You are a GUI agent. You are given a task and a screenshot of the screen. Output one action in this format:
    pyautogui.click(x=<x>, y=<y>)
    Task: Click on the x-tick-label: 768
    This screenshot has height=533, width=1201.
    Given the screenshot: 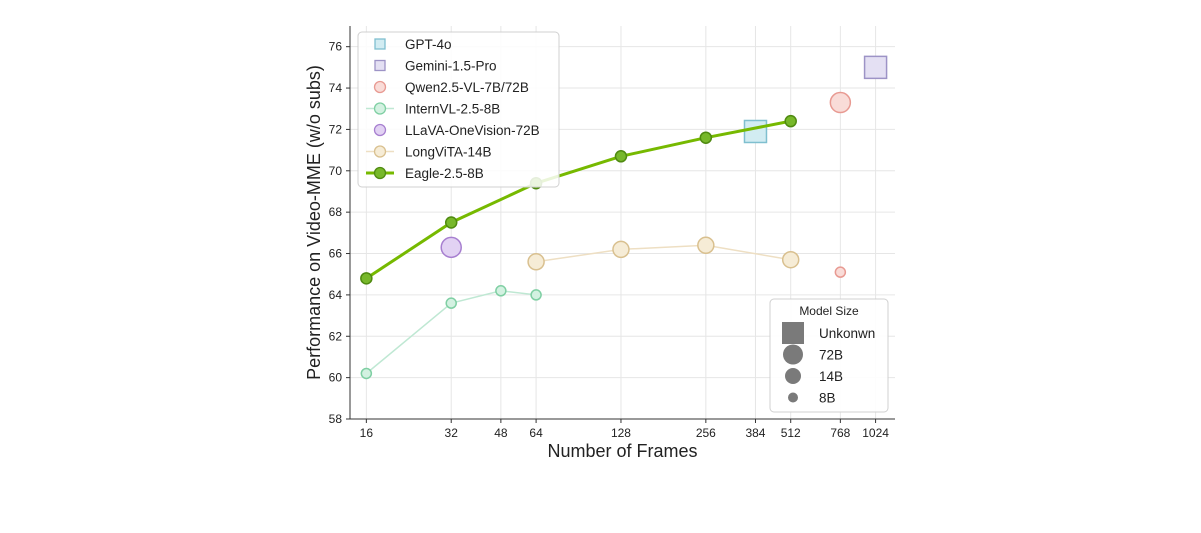 What is the action you would take?
    pyautogui.click(x=840, y=433)
    